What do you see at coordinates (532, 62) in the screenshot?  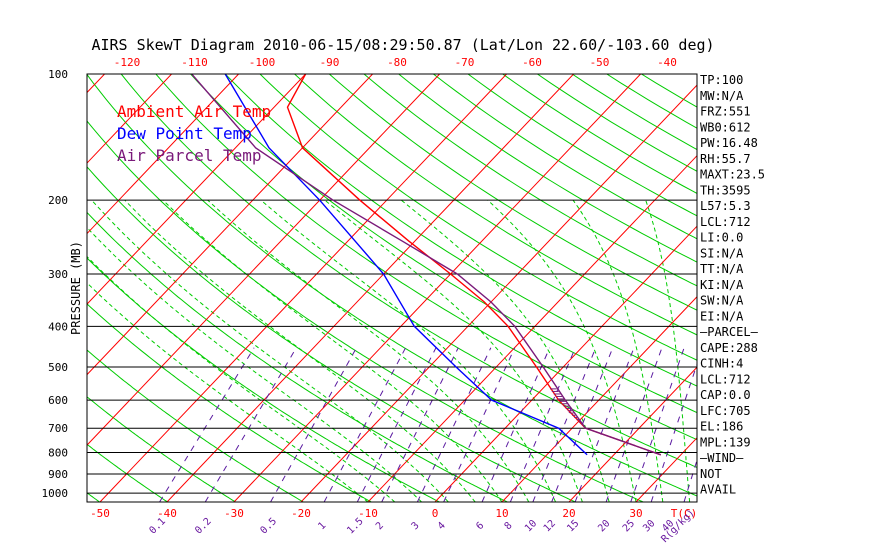 I see `top-temp-tick-label: -60` at bounding box center [532, 62].